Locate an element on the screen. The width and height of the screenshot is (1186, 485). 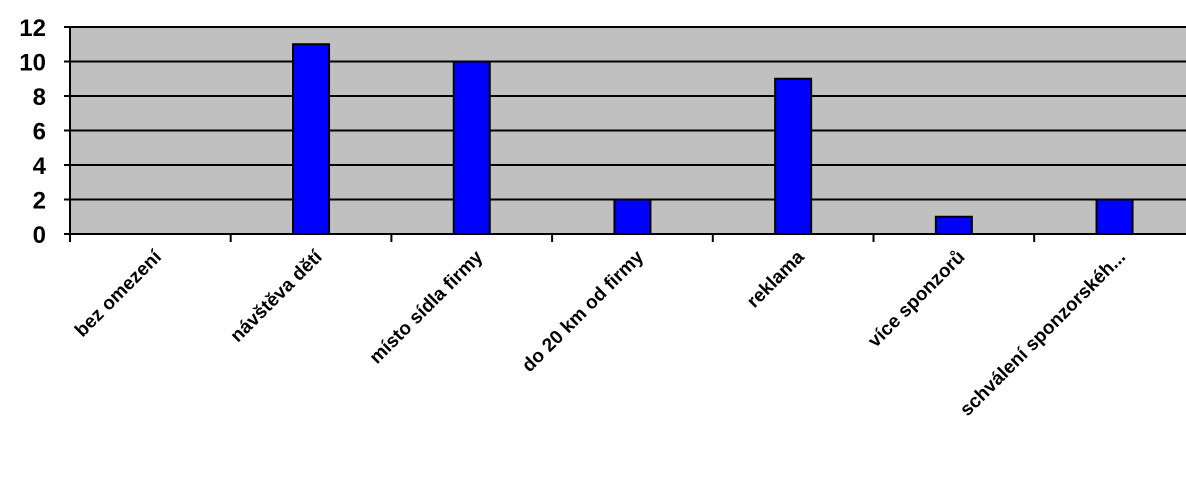
x-category-label: více sponzorů is located at coordinates (916, 299).